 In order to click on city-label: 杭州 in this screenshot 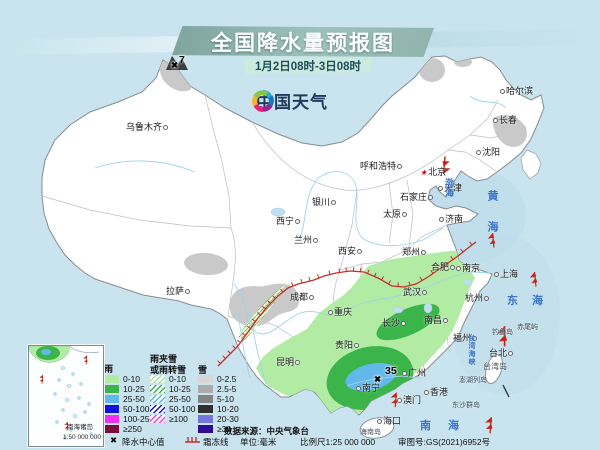, I will do `click(477, 298)`.